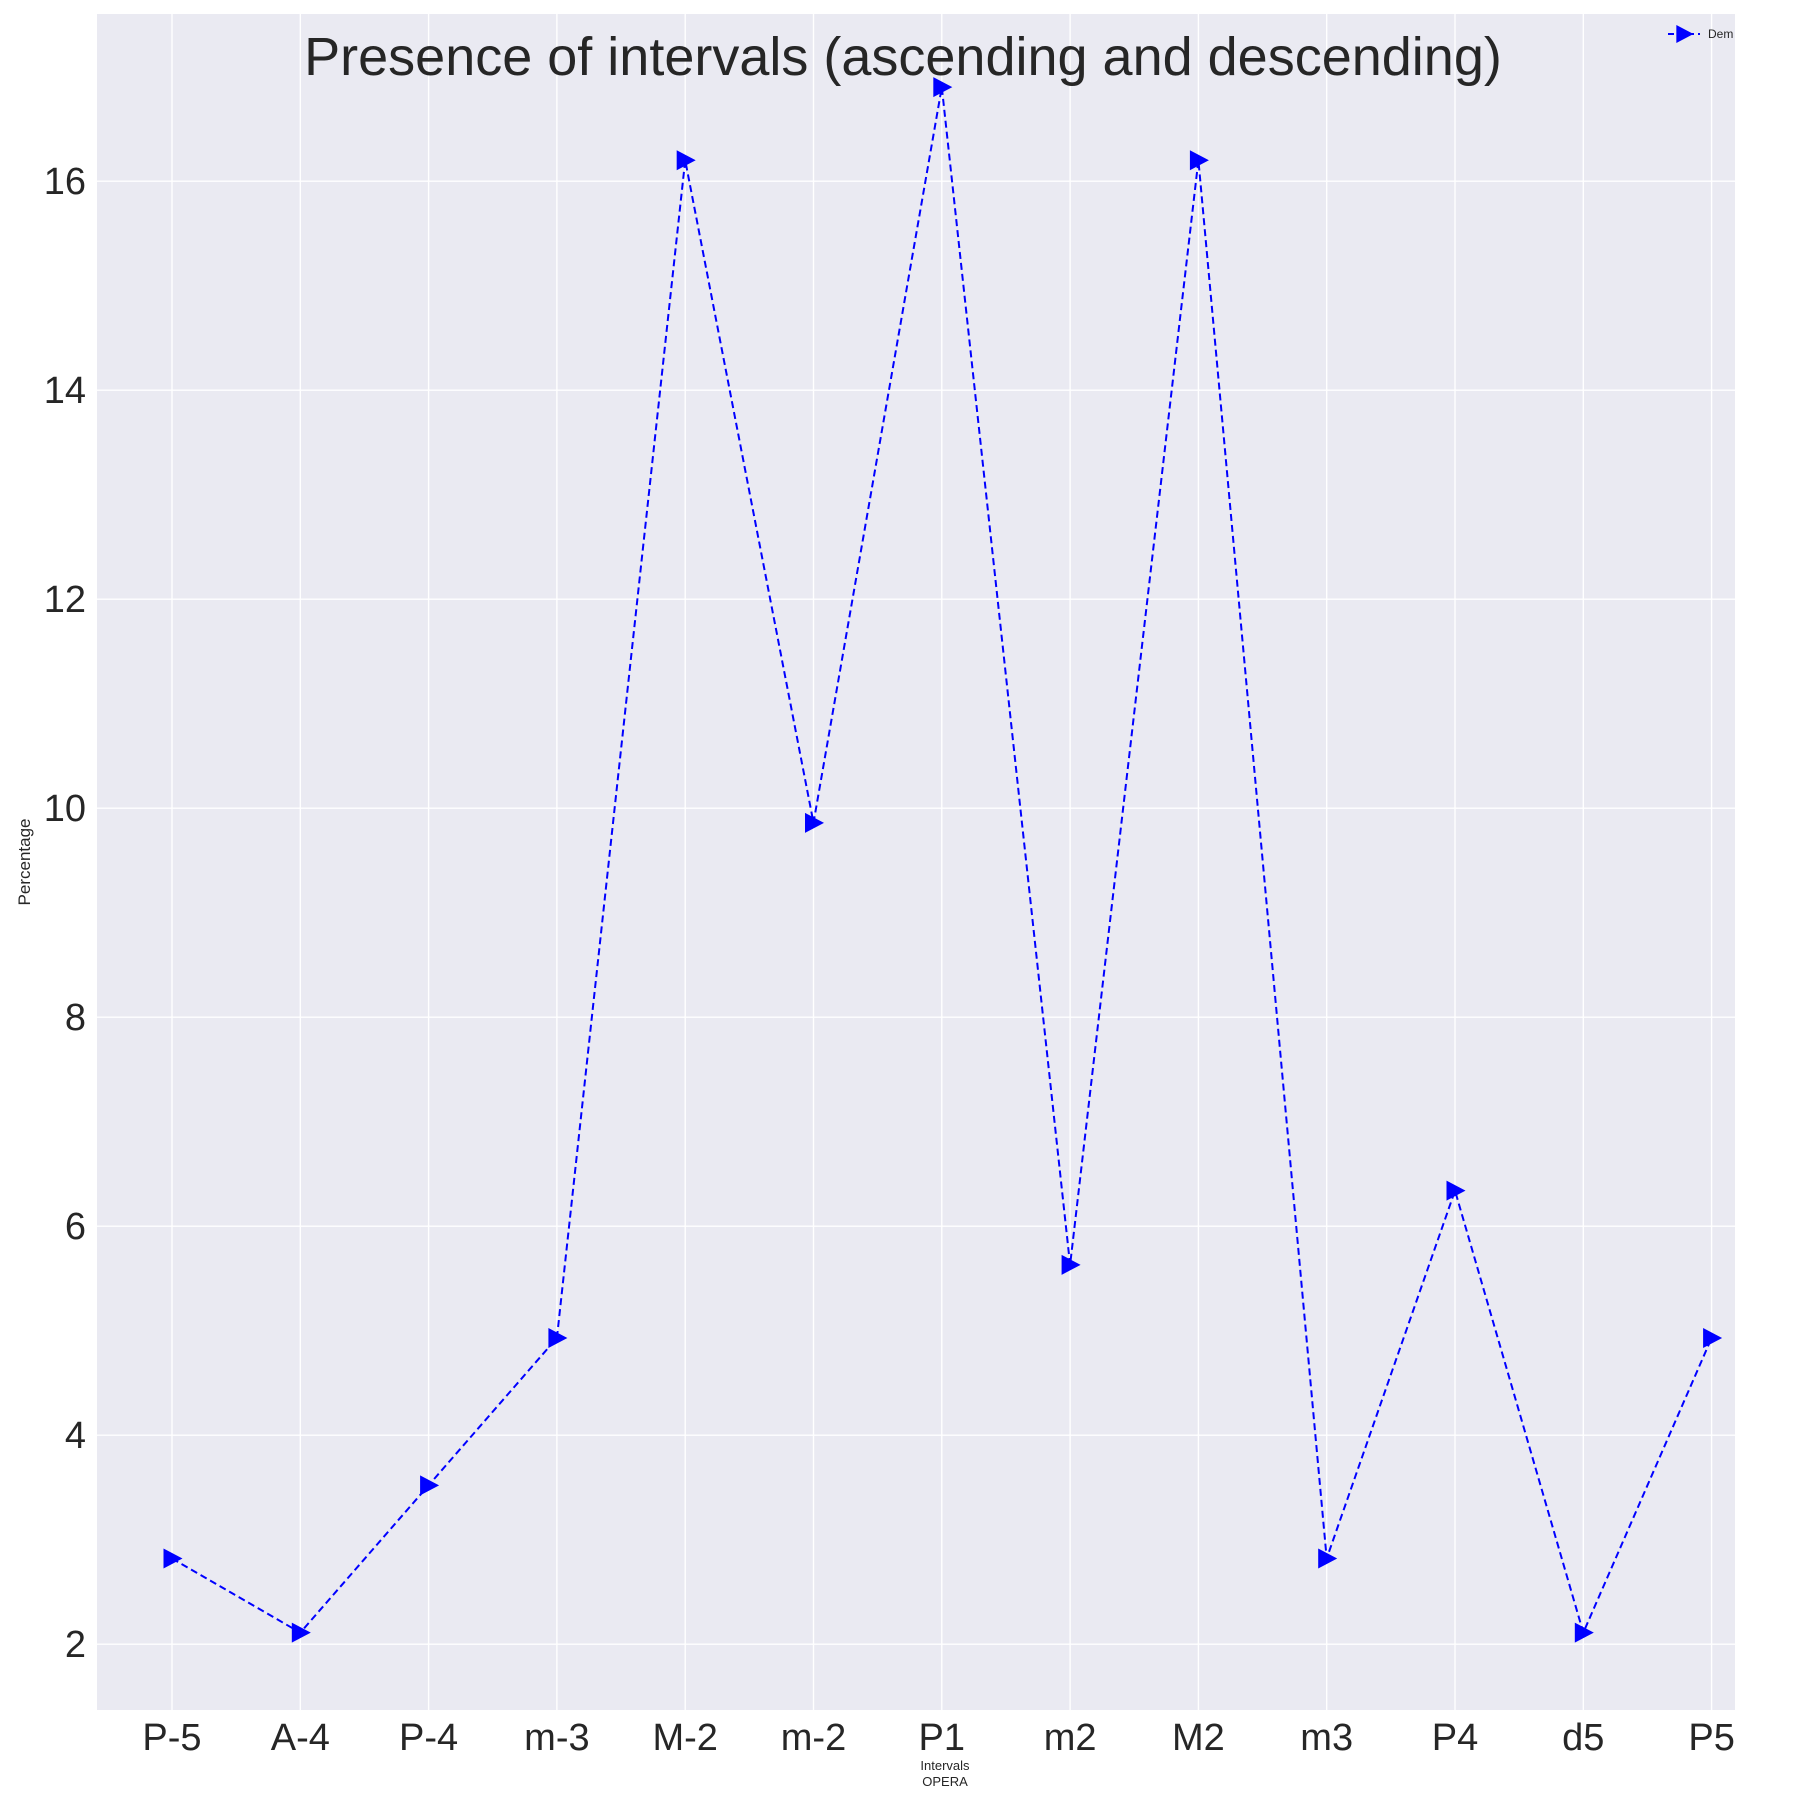 This screenshot has width=1800, height=1805. I want to click on y-tick-label: 16, so click(65, 182).